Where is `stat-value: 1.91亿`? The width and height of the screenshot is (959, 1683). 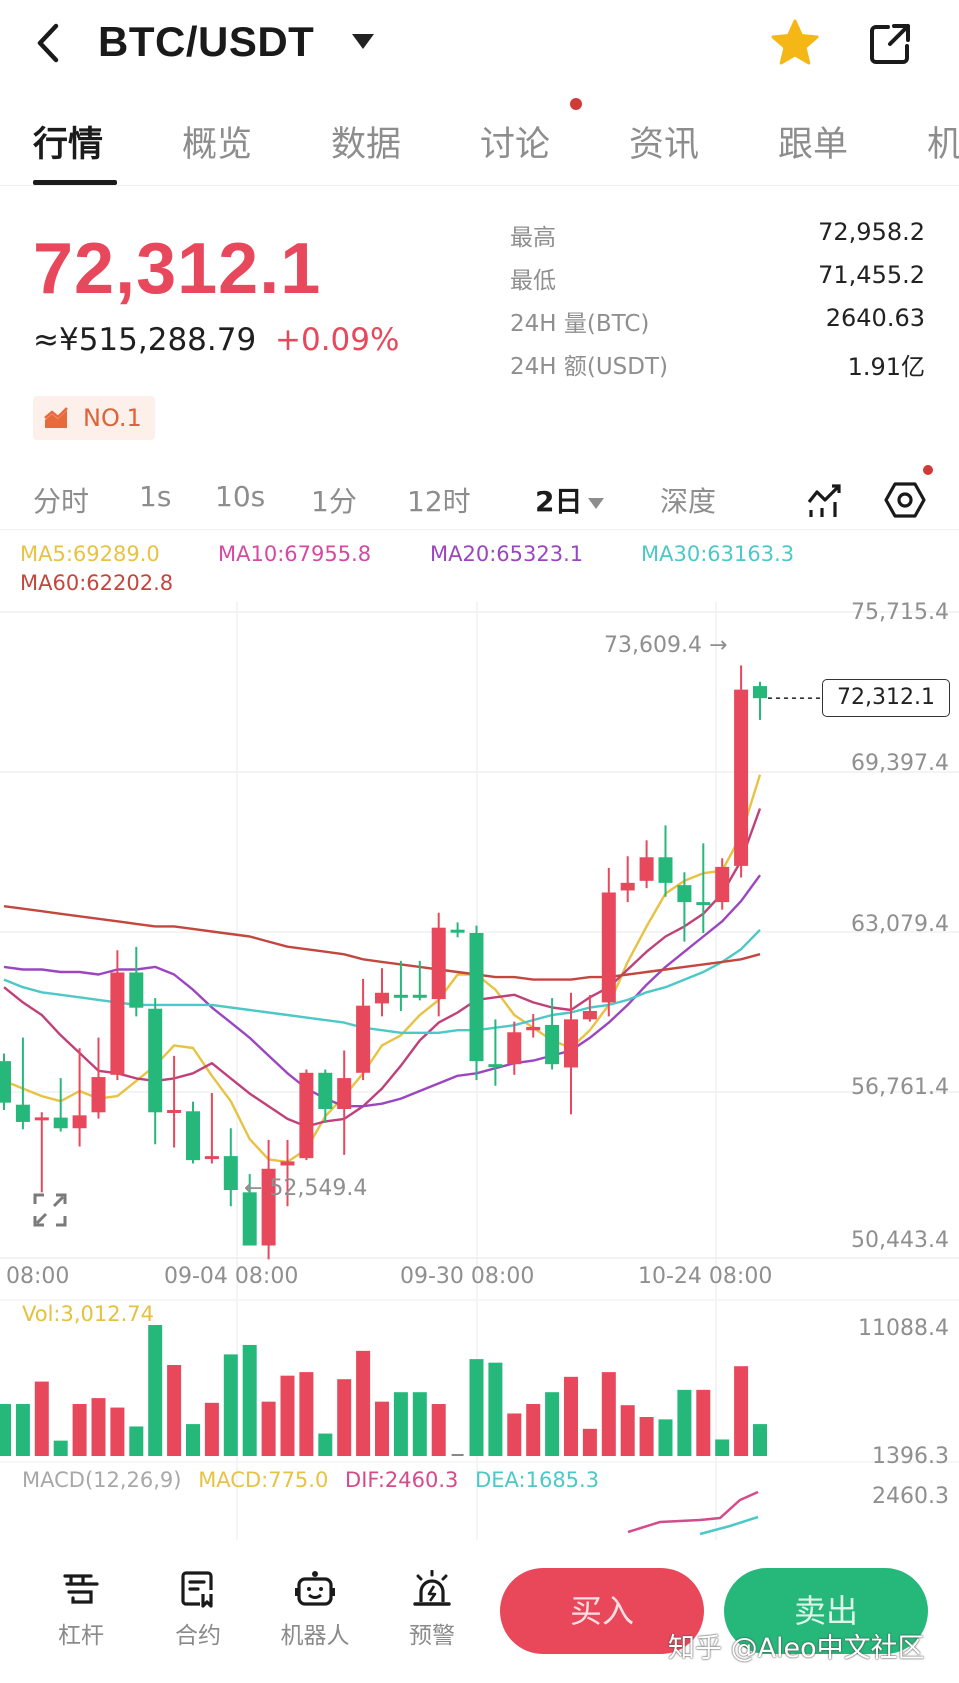
stat-value: 1.91亿 is located at coordinates (886, 367).